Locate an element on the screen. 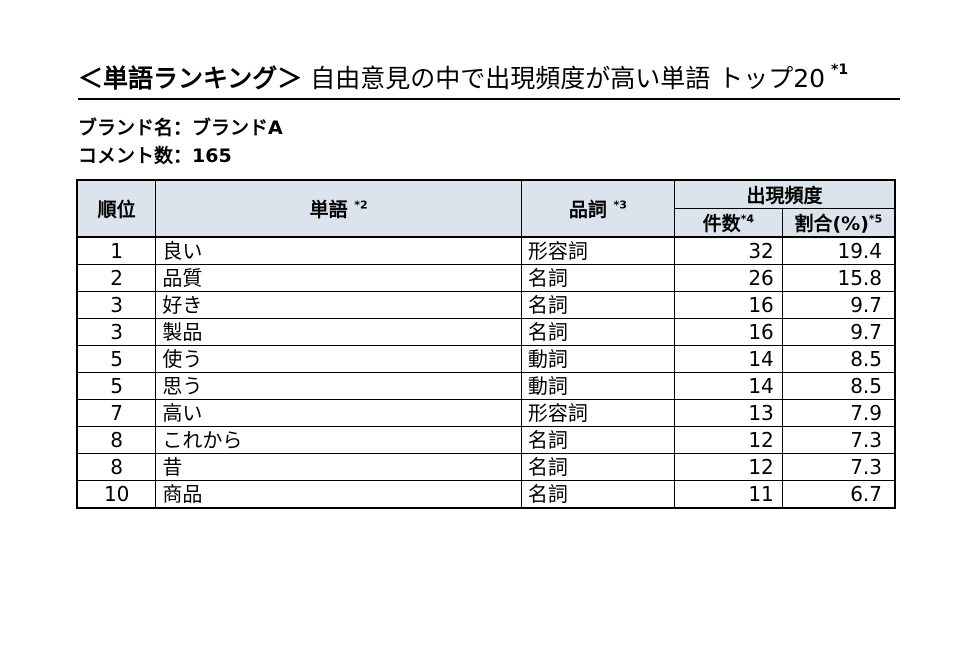  title-suffix: トップ20 is located at coordinates (771, 78).